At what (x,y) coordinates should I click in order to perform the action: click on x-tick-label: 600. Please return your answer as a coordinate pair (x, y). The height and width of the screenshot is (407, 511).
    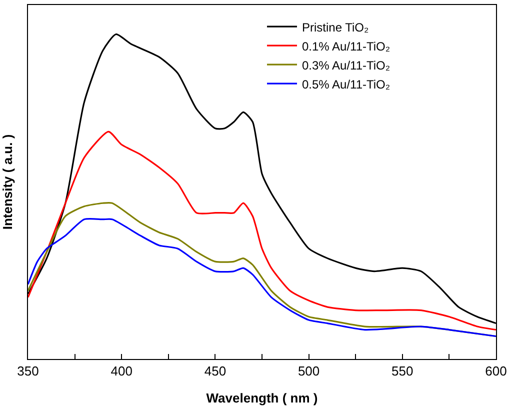
    Looking at the image, I should click on (496, 371).